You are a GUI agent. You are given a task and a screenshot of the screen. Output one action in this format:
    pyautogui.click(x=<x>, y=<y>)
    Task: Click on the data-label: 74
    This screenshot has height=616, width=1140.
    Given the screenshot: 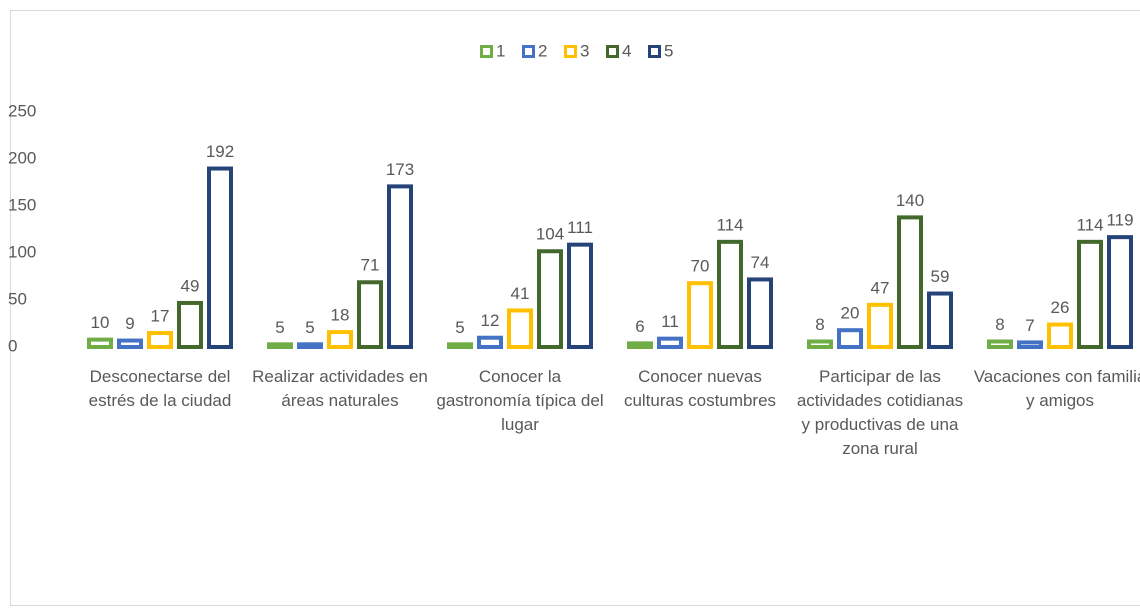 What is the action you would take?
    pyautogui.click(x=760, y=262)
    